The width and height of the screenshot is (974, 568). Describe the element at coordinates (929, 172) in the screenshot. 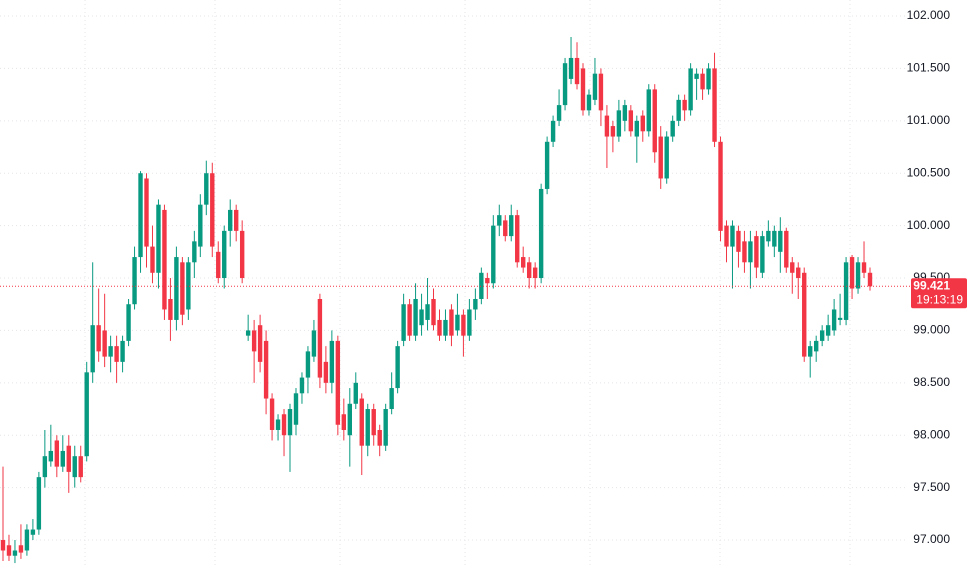

I see `y-tick-label: 100.500` at that location.